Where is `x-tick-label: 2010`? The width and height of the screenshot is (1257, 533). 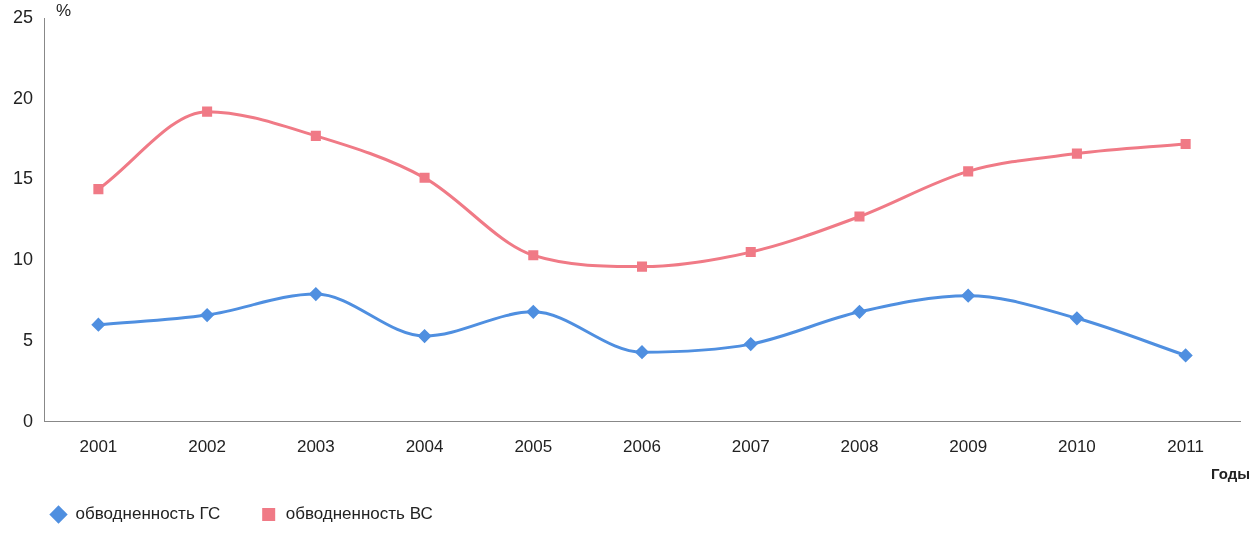
x-tick-label: 2010 is located at coordinates (1077, 447).